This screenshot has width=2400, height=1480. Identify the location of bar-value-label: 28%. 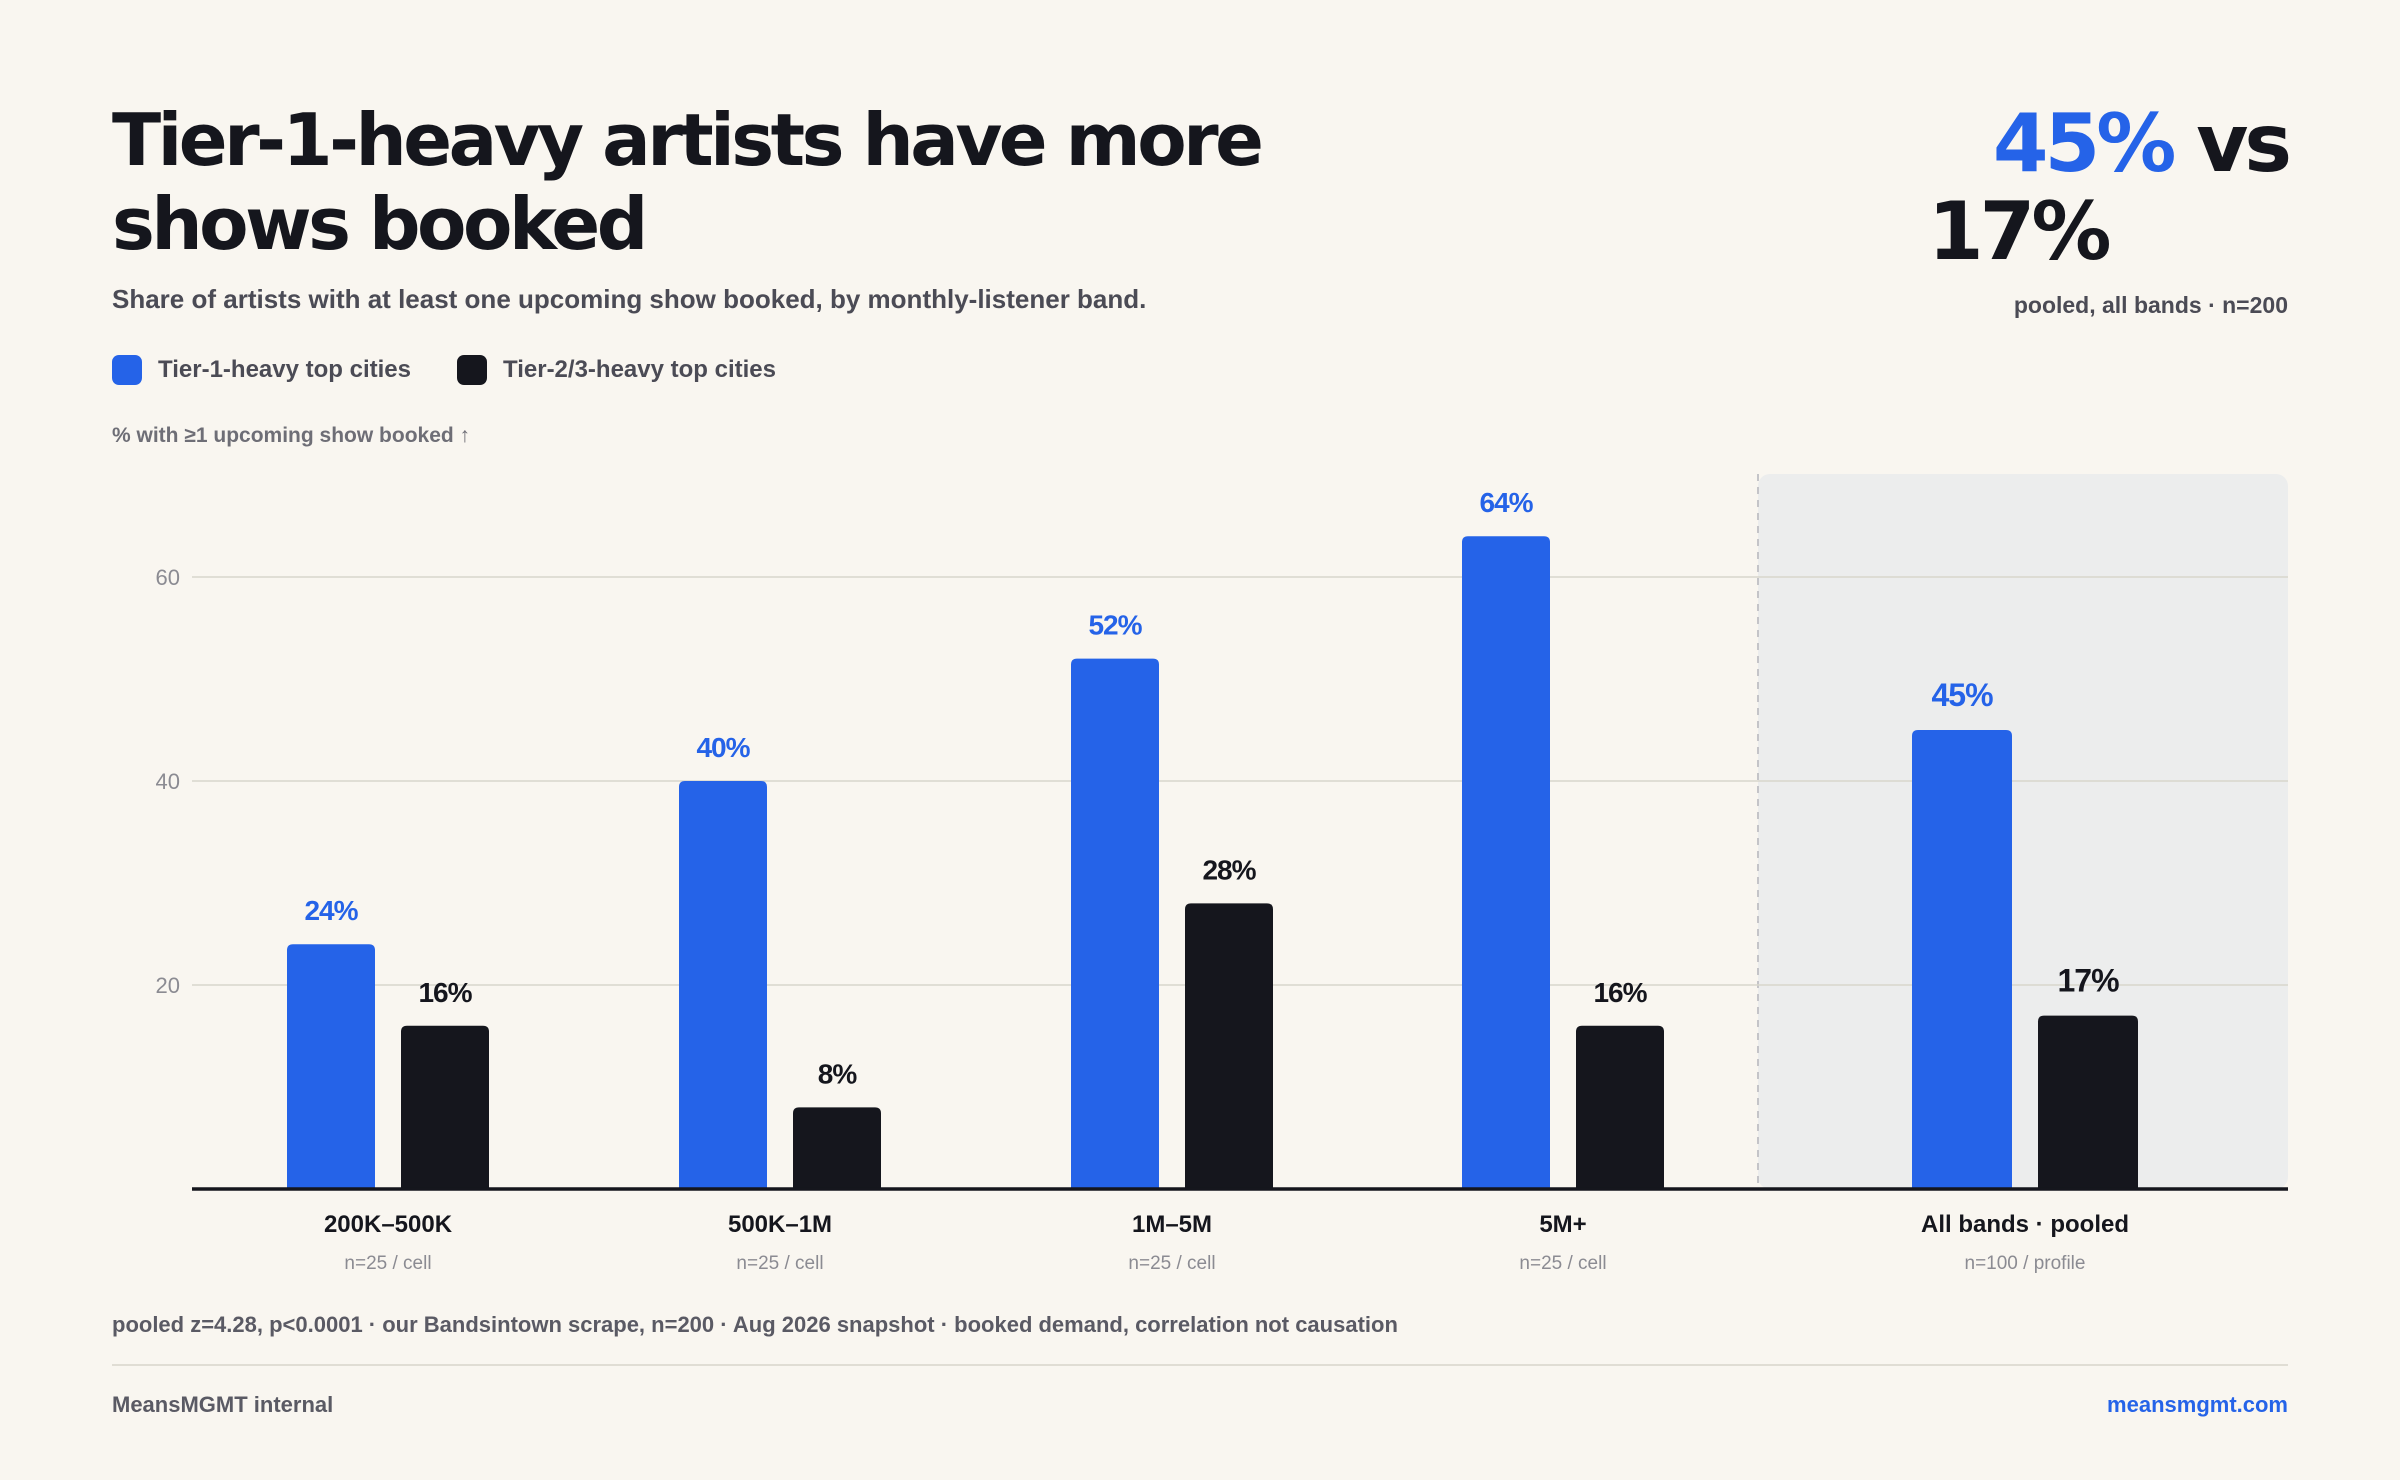
(1229, 869).